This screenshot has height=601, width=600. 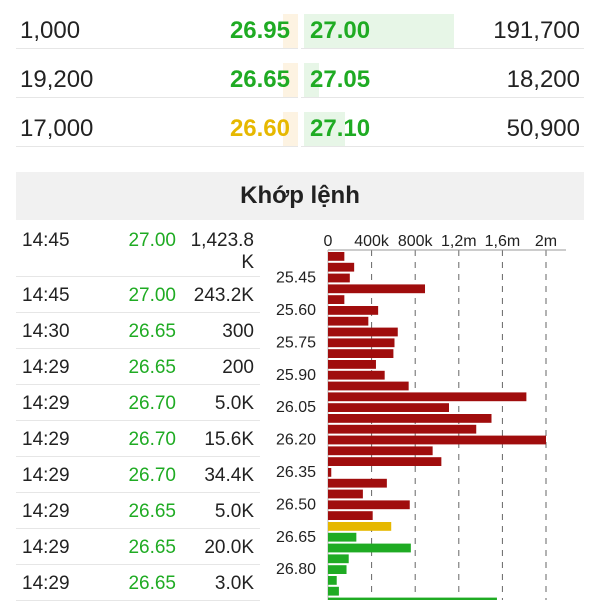 I want to click on matched-orders-header: Khớp lệnh, so click(x=300, y=196).